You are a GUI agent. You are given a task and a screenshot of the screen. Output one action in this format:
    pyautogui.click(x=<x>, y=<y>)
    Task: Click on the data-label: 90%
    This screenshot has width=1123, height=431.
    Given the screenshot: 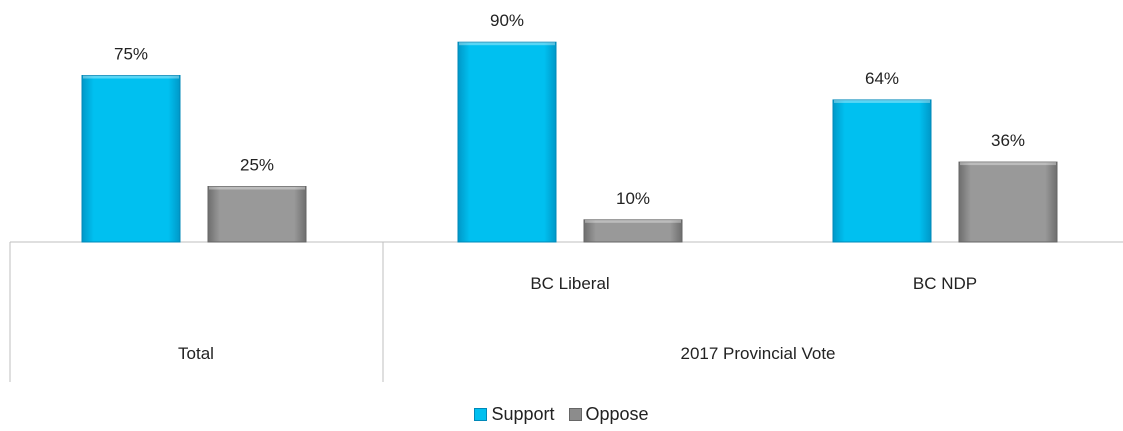 What is the action you would take?
    pyautogui.click(x=507, y=20)
    